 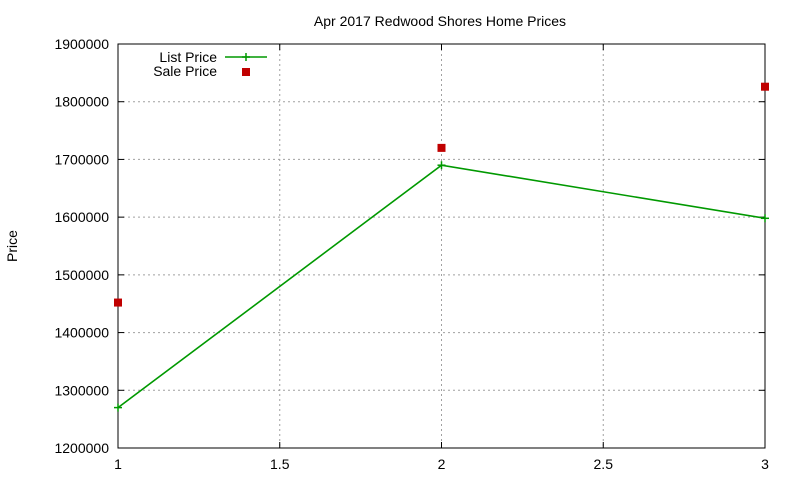 What do you see at coordinates (81, 448) in the screenshot?
I see `y-tick-label: 1200000` at bounding box center [81, 448].